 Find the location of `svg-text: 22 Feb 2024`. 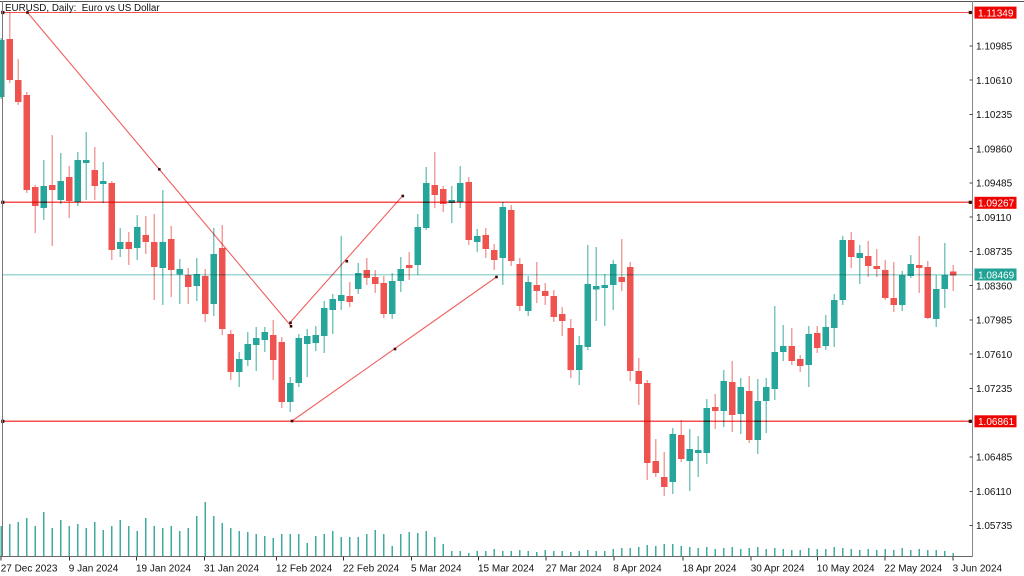

svg-text: 22 Feb 2024 is located at coordinates (371, 569).